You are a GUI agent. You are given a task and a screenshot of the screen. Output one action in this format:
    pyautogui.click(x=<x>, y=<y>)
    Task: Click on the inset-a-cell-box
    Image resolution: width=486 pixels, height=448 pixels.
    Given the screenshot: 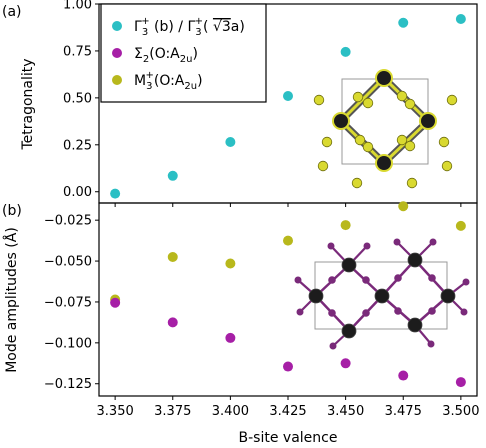 What is the action you would take?
    pyautogui.click(x=385, y=121)
    